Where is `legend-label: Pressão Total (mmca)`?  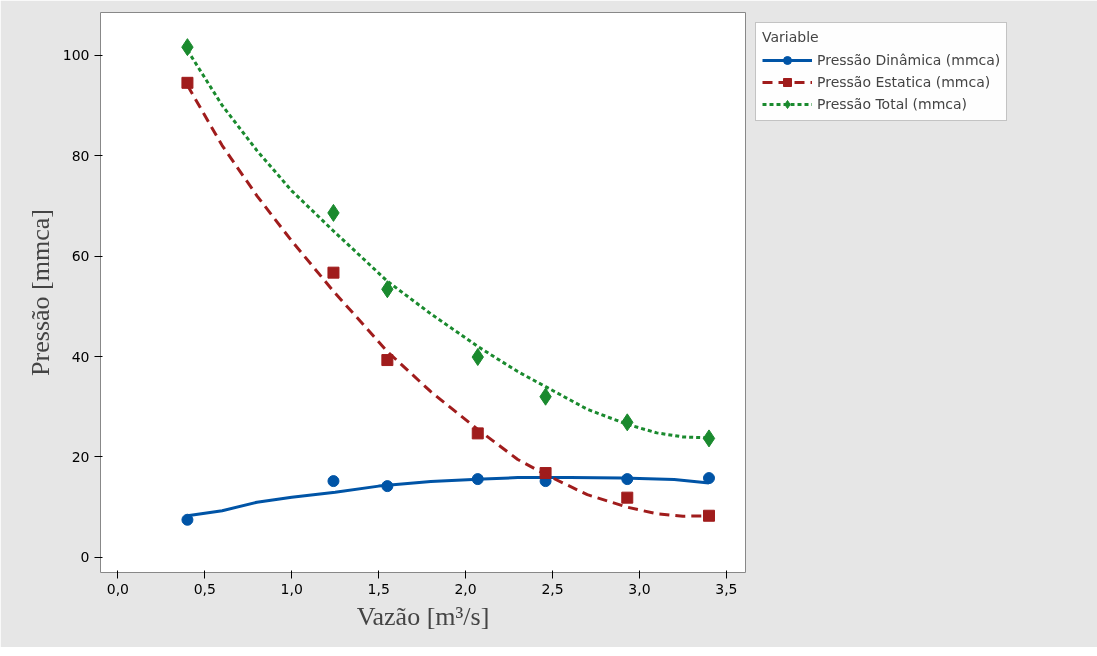
legend-label: Pressão Total (mmca) is located at coordinates (892, 104).